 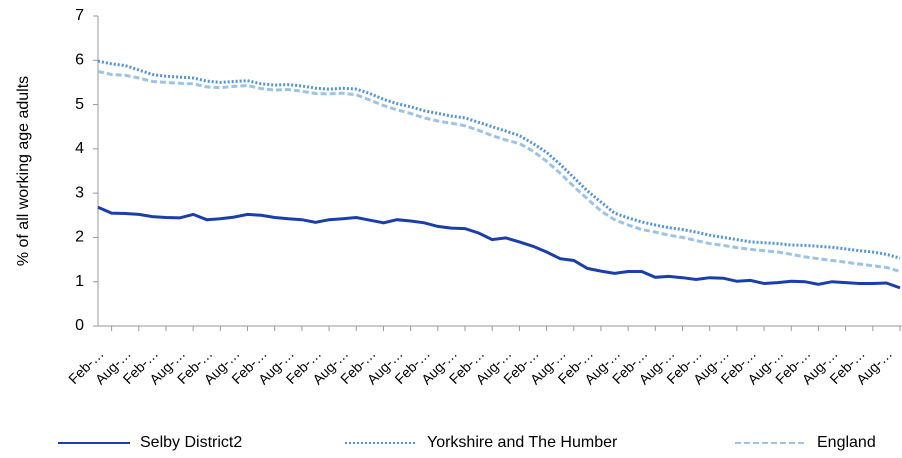 I want to click on y-tick-label: 0, so click(x=79, y=325).